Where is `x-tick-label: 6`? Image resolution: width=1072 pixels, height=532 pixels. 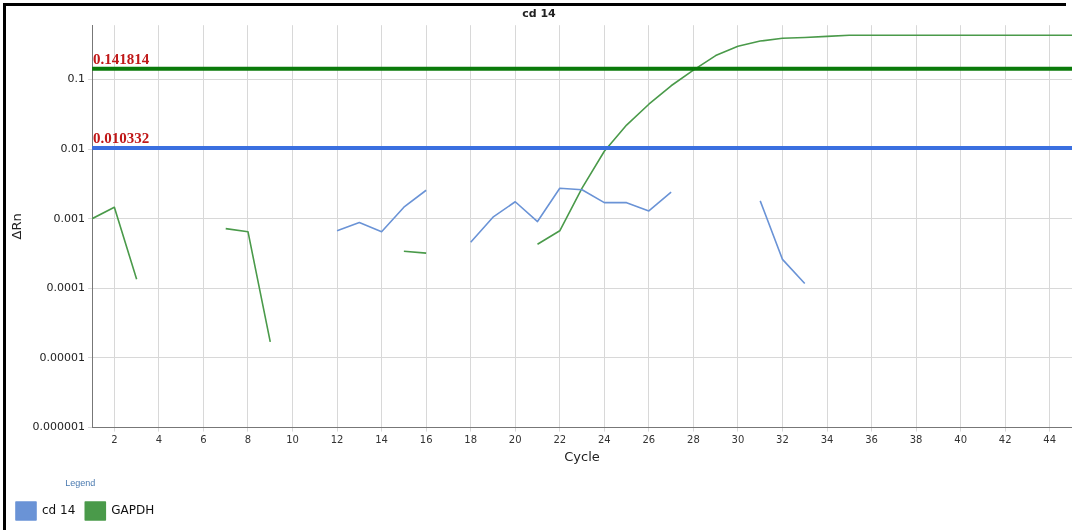
x-tick-label: 6 is located at coordinates (203, 440).